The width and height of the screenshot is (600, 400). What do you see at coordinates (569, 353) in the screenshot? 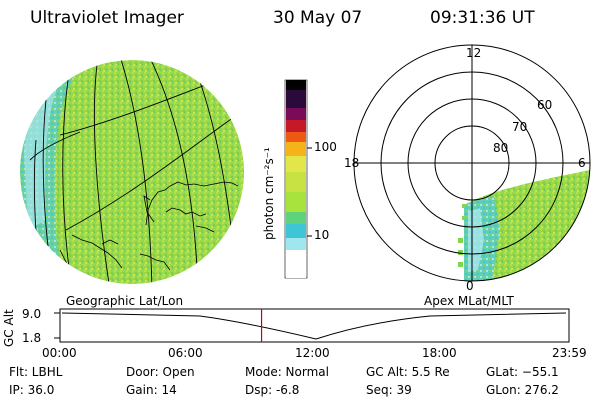
I see `timeline-tick-4: 23:59` at bounding box center [569, 353].